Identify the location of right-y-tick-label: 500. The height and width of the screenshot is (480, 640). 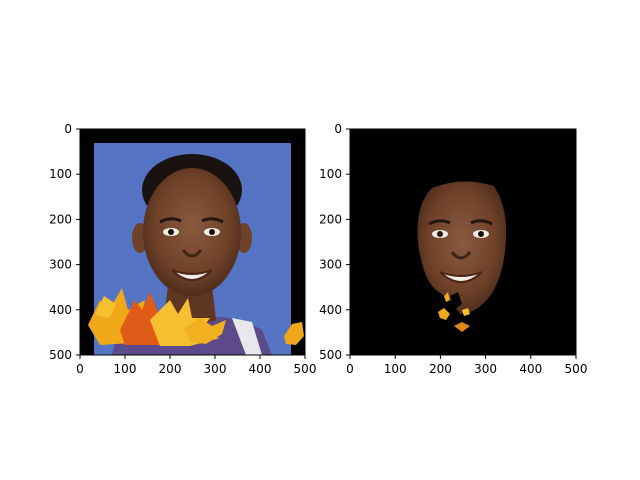
(330, 355).